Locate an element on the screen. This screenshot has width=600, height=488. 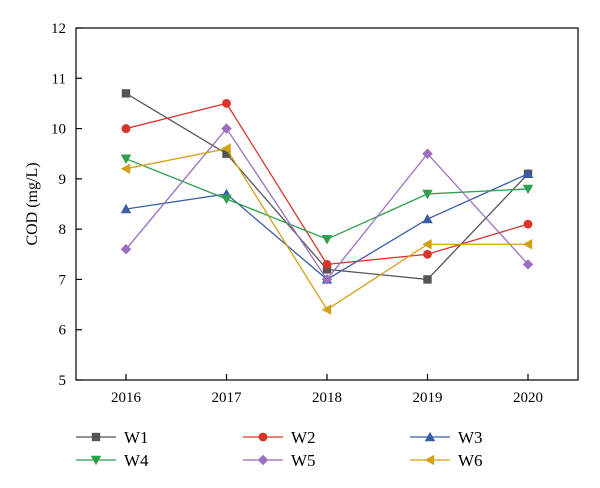
legend-item-w4: W4 is located at coordinates (112, 460).